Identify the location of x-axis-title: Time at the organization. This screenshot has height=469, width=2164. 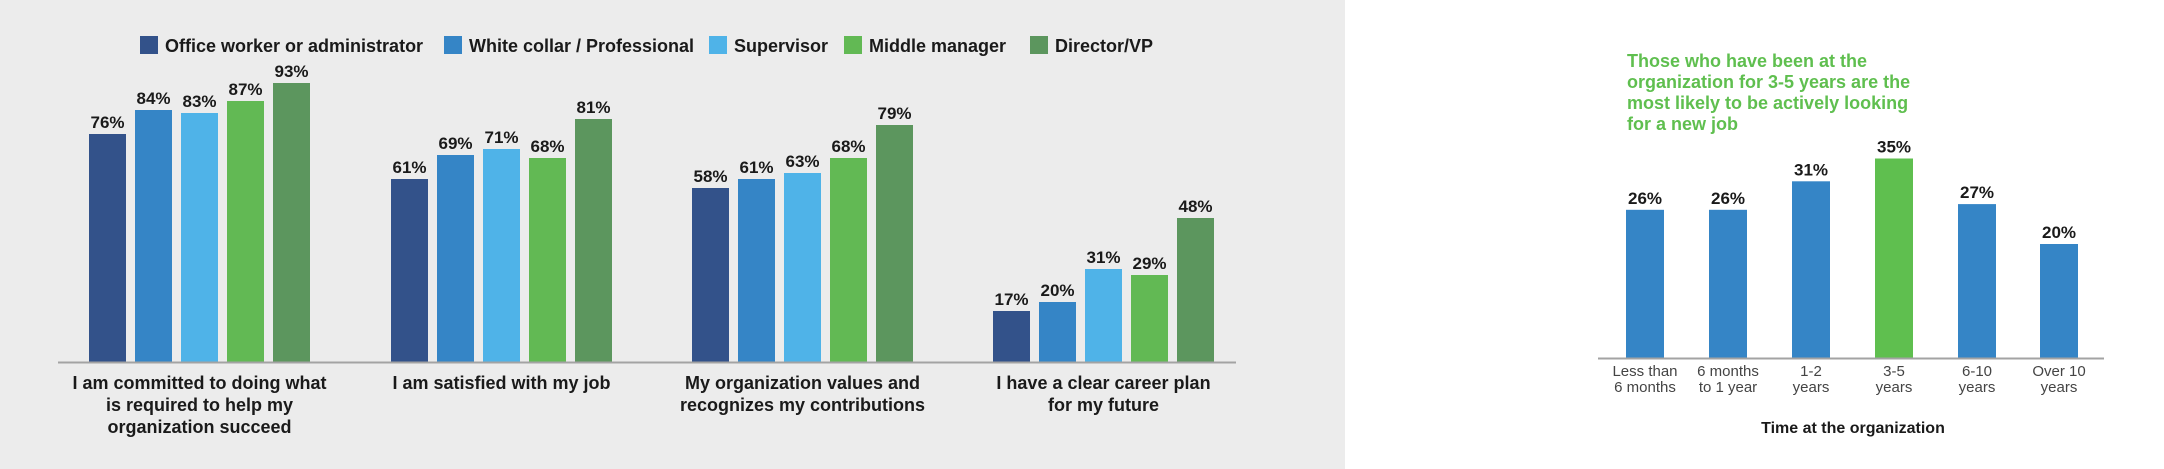
(1853, 428).